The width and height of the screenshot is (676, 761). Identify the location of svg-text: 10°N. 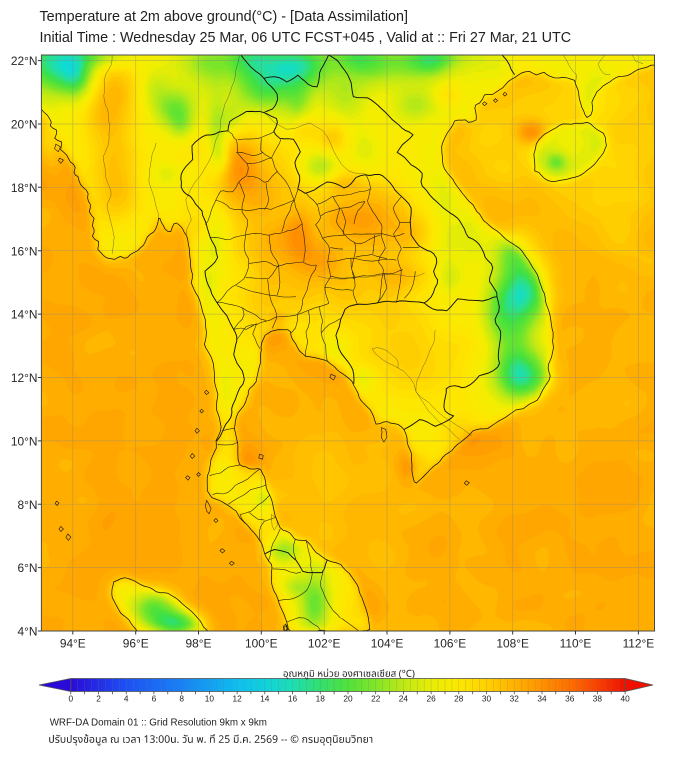
(24, 442).